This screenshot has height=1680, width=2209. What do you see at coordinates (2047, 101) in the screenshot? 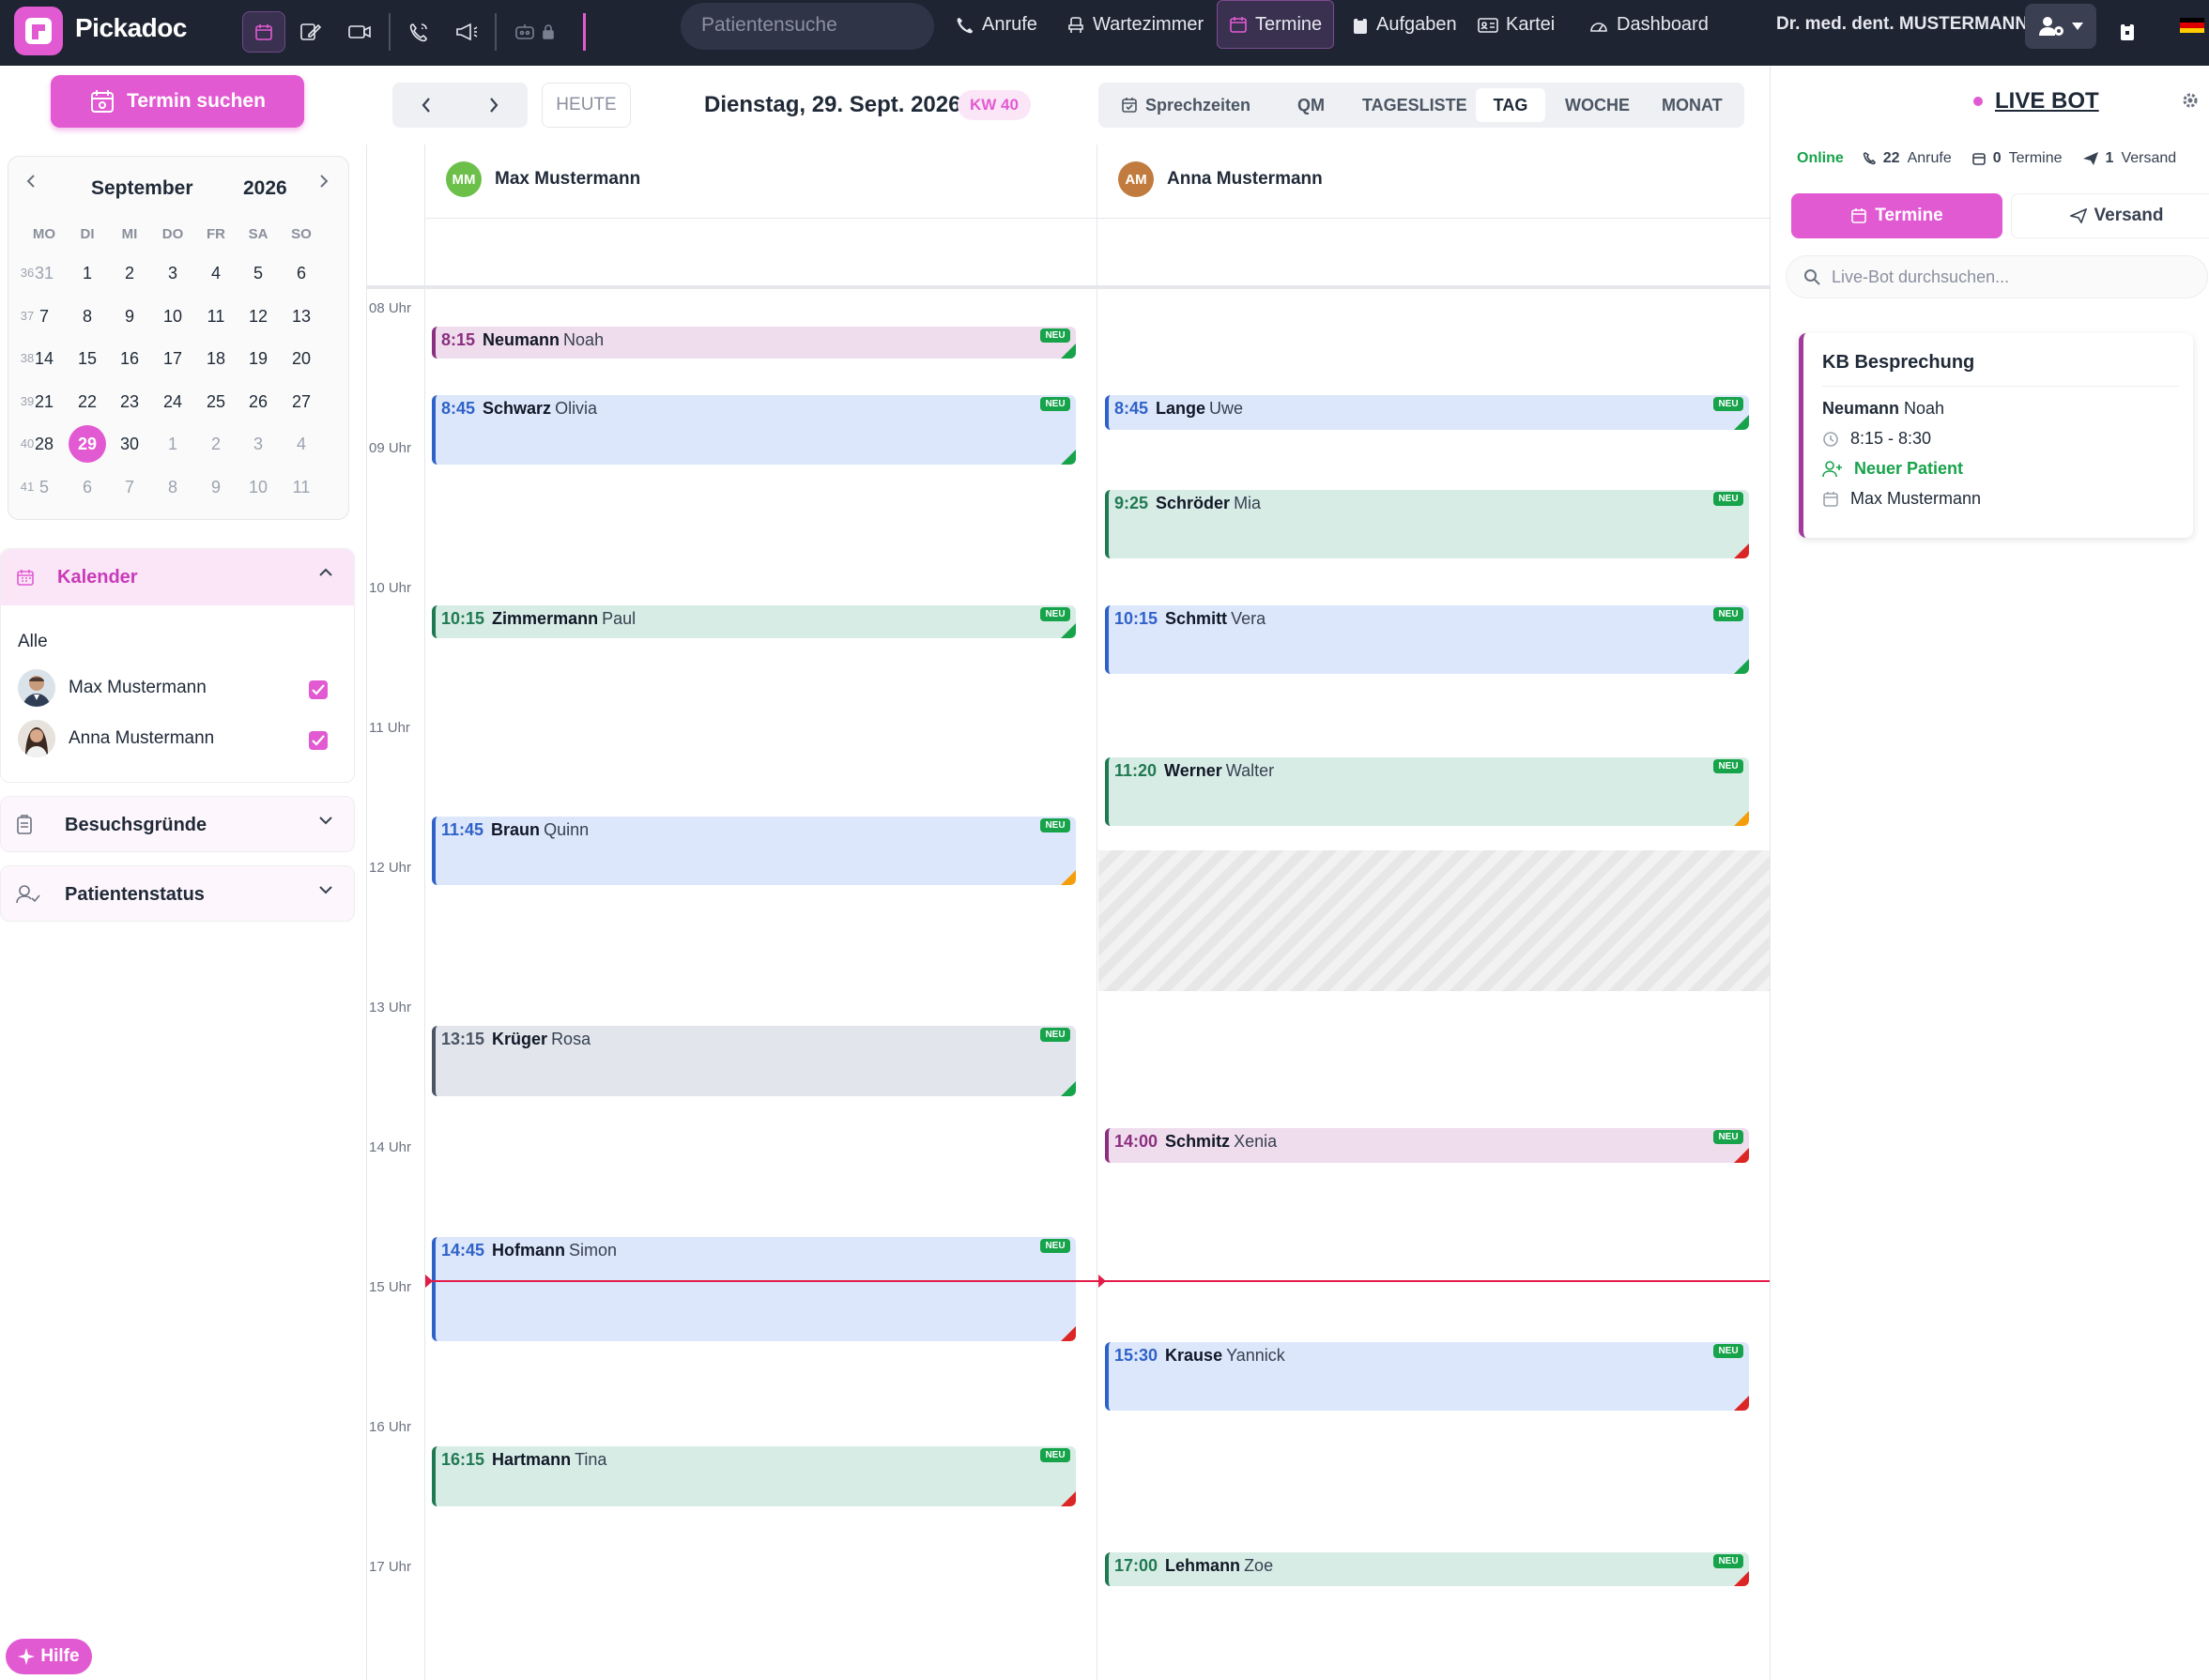
I see `live-bot-title: LIVE BOT` at bounding box center [2047, 101].